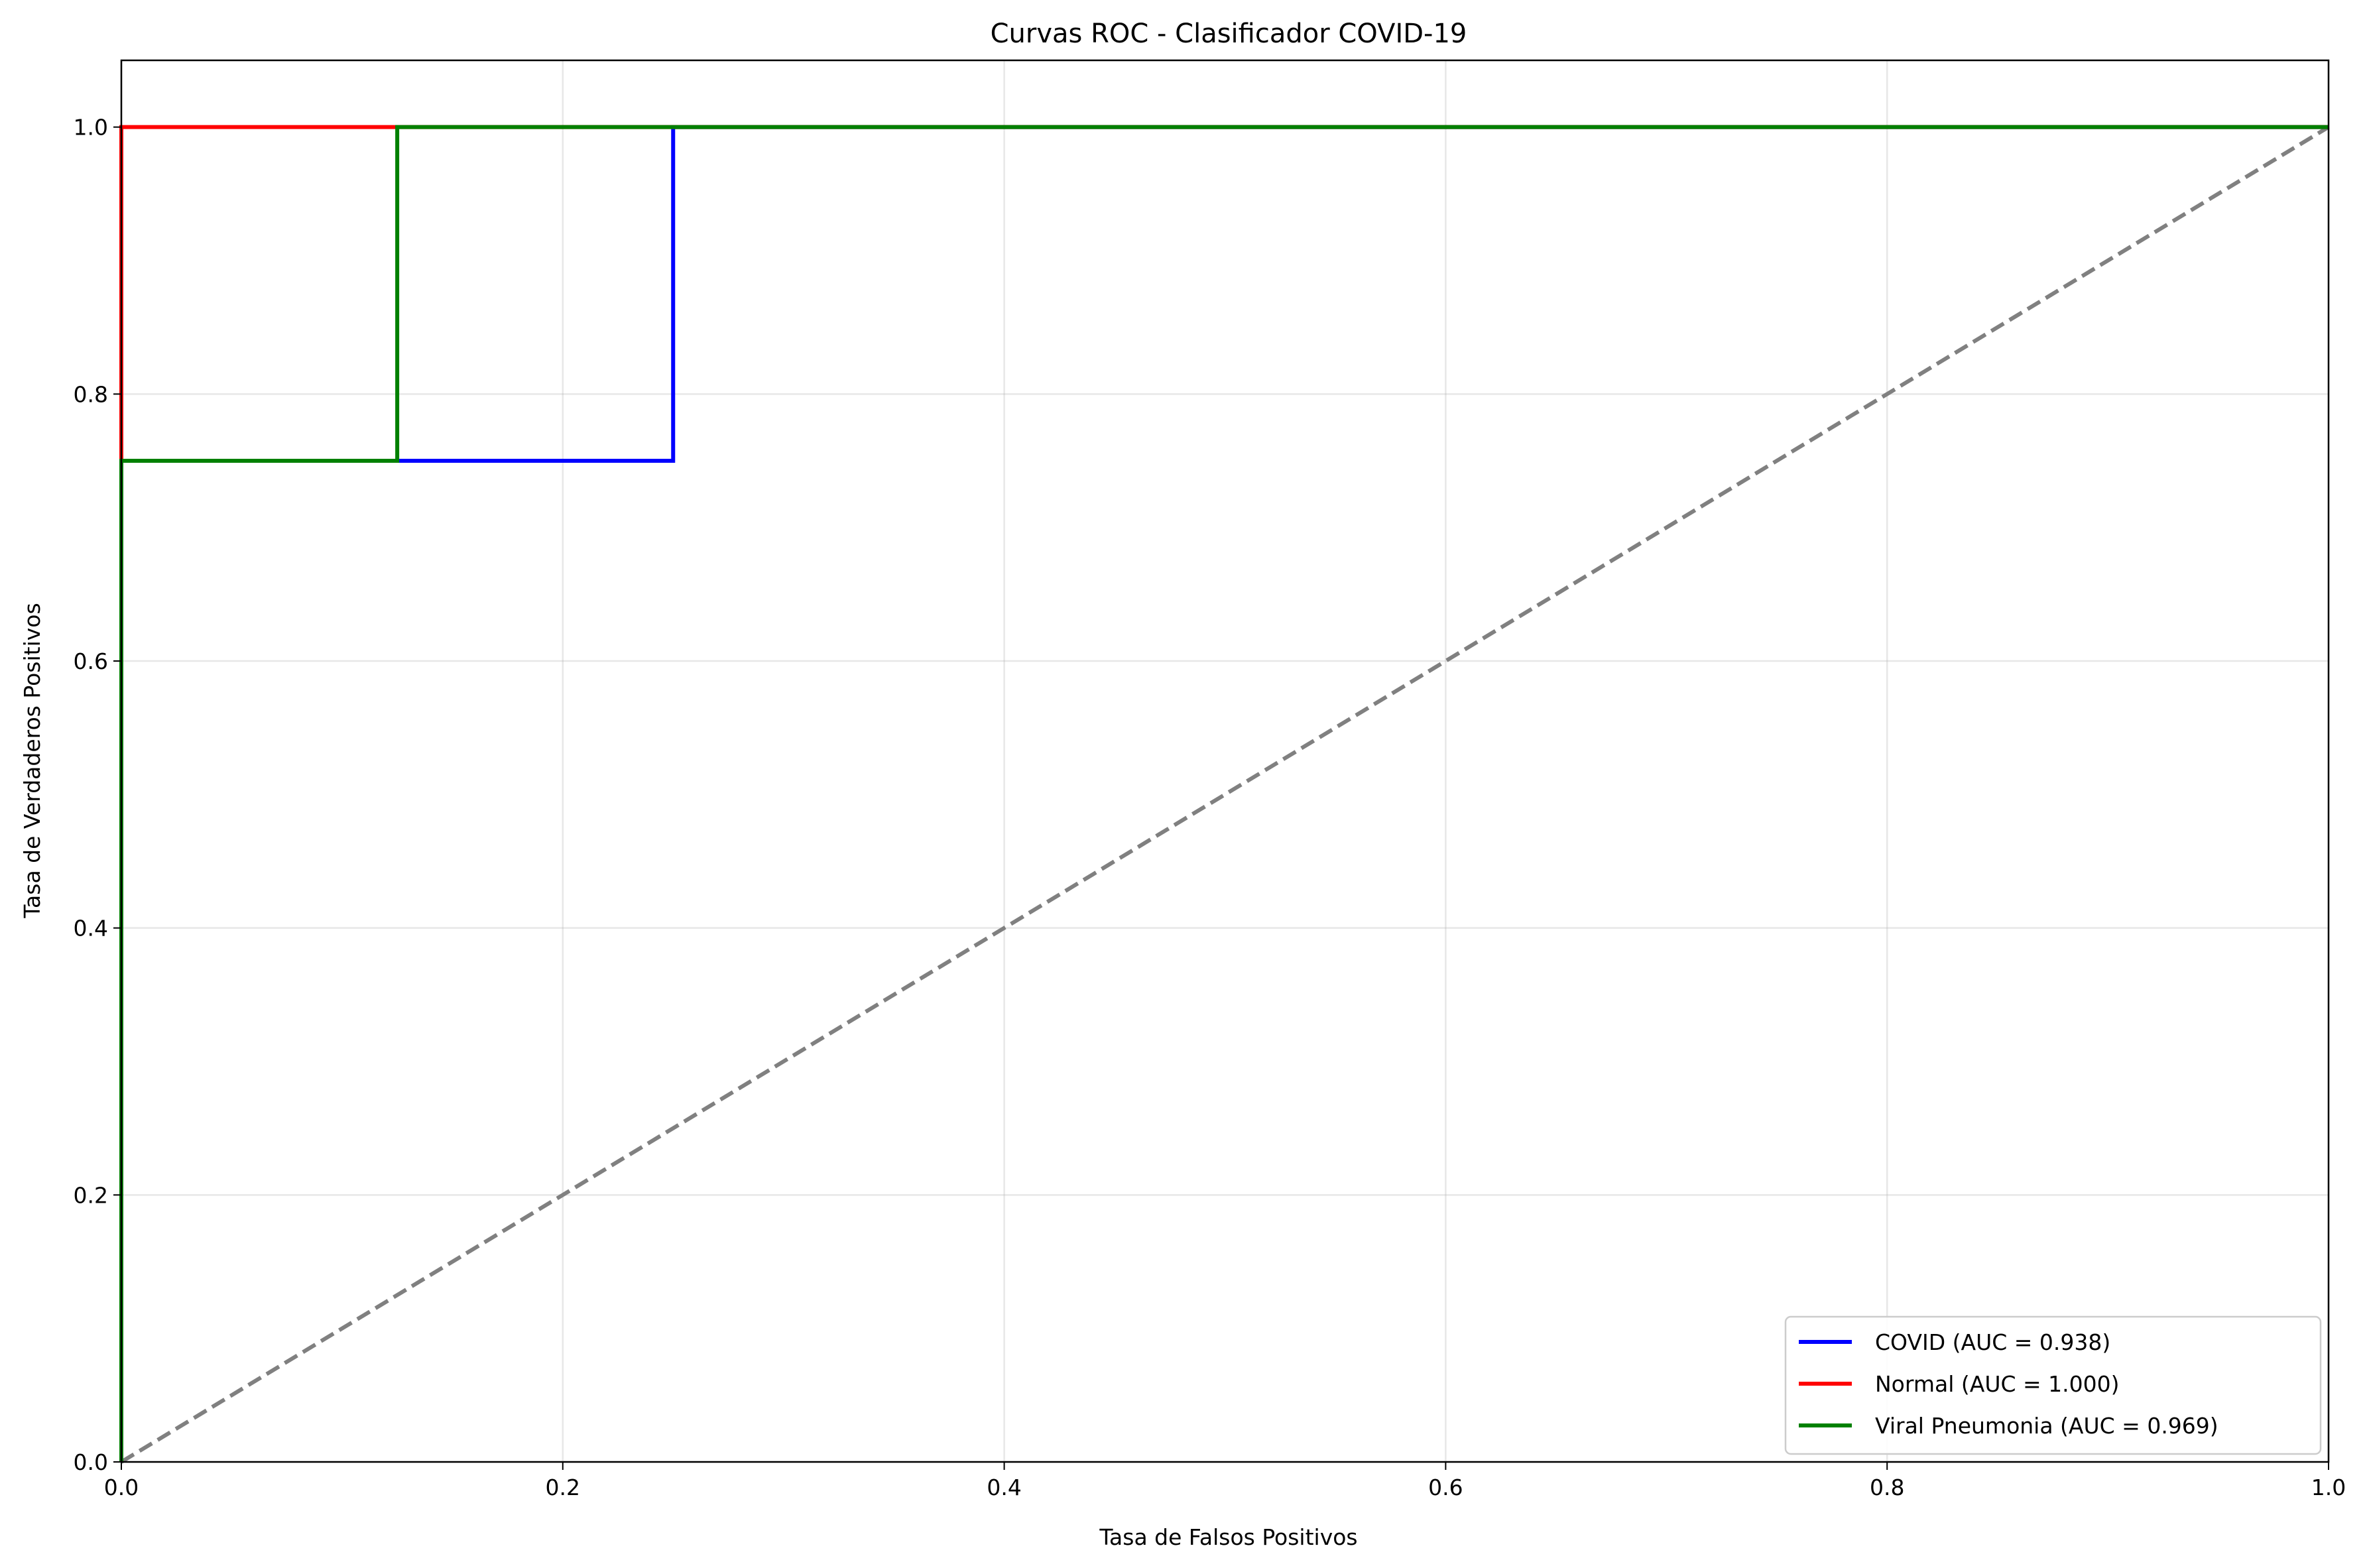 The width and height of the screenshot is (2367, 1568). I want to click on x-tick-label: 0.6, so click(1445, 1487).